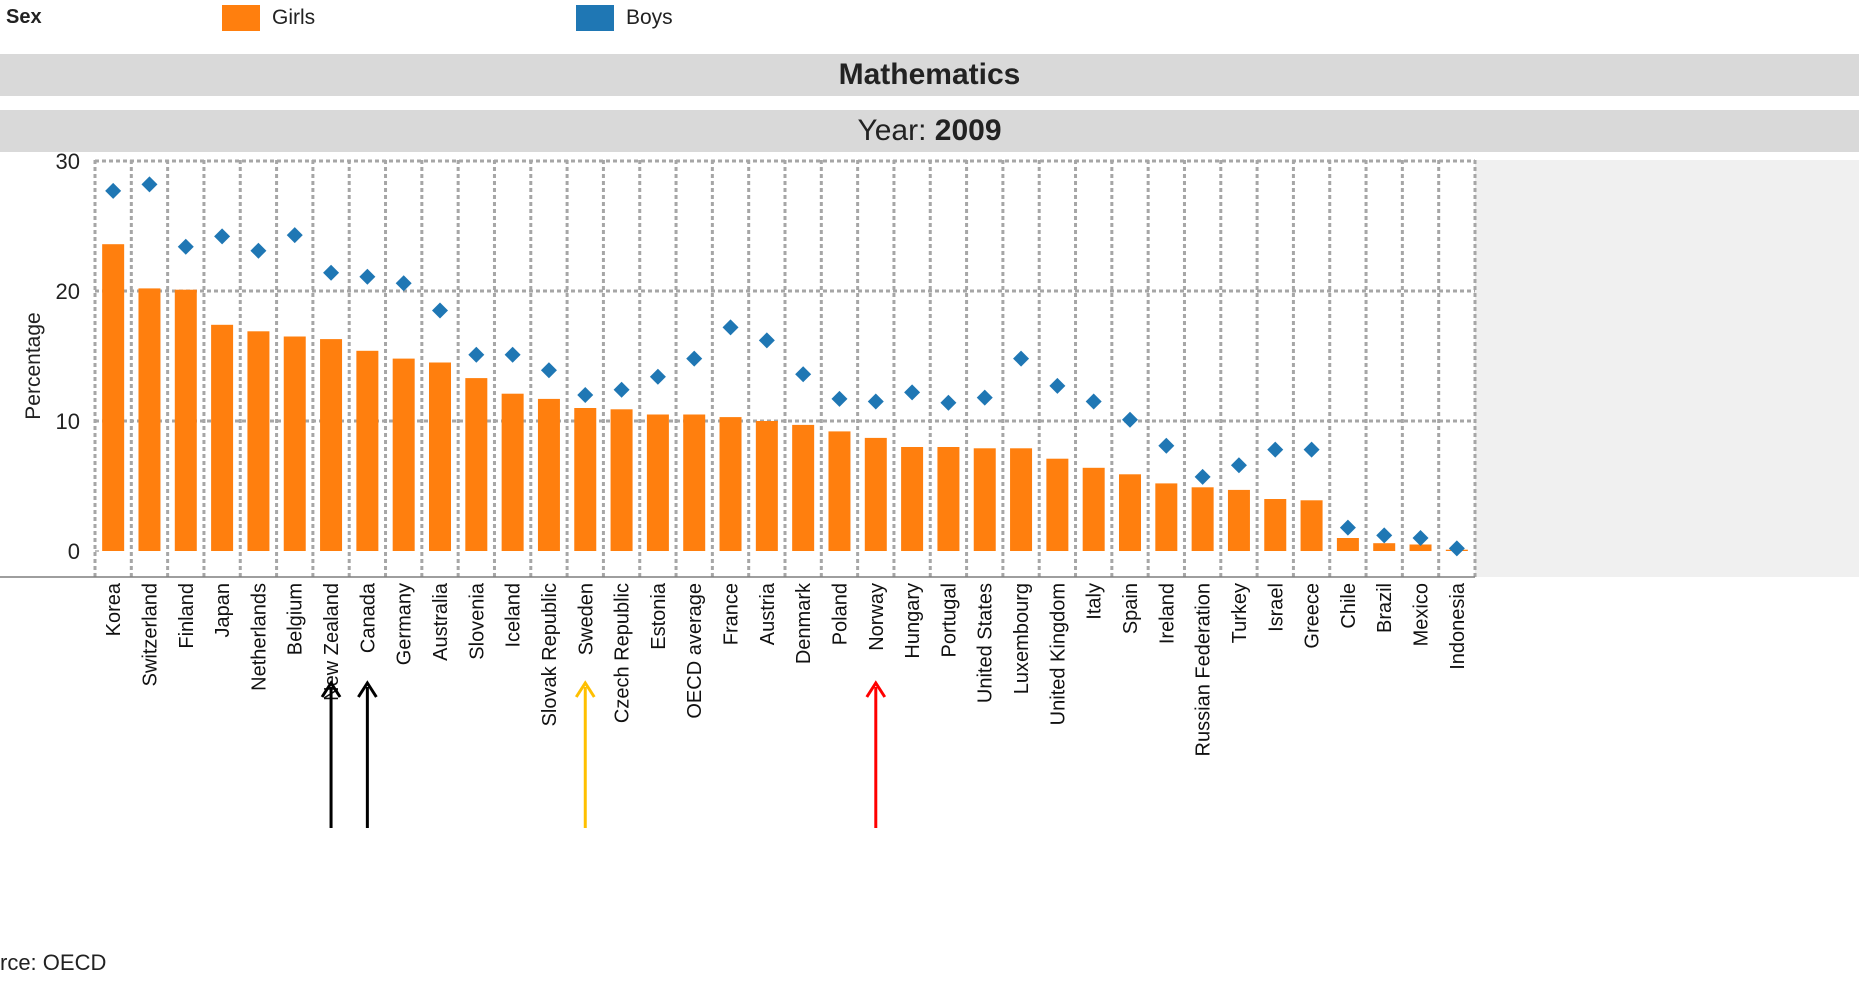 The height and width of the screenshot is (986, 1859). What do you see at coordinates (150, 634) in the screenshot?
I see `x-tick-label: Switzerland` at bounding box center [150, 634].